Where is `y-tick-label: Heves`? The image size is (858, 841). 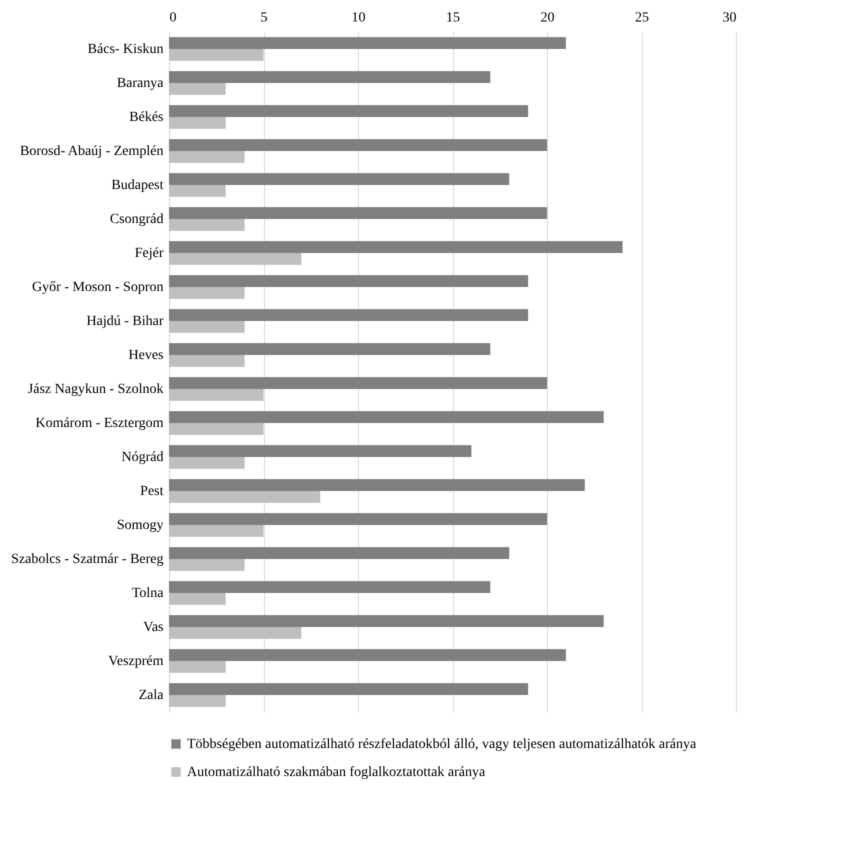 y-tick-label: Heves is located at coordinates (146, 355).